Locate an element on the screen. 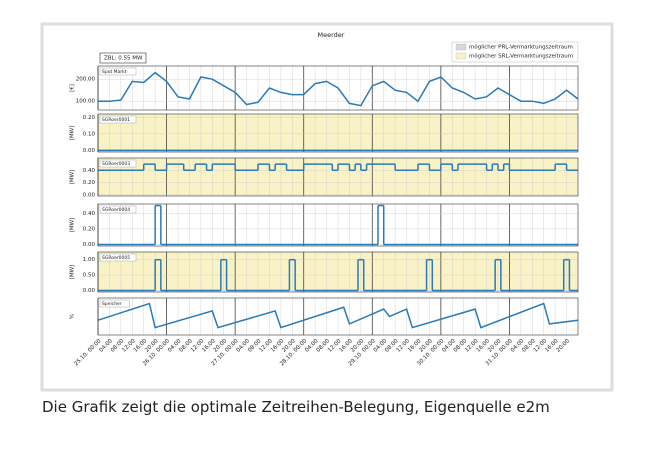 The width and height of the screenshot is (650, 450). y-axis-label: % is located at coordinates (73, 316).